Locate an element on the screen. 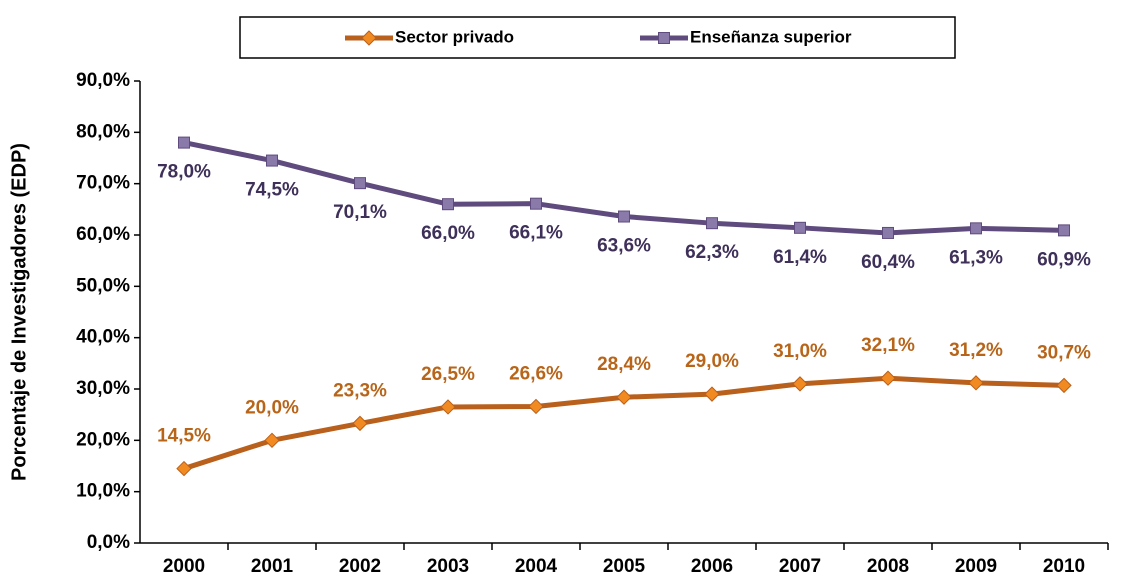  x-tick-label: 2004 is located at coordinates (536, 566).